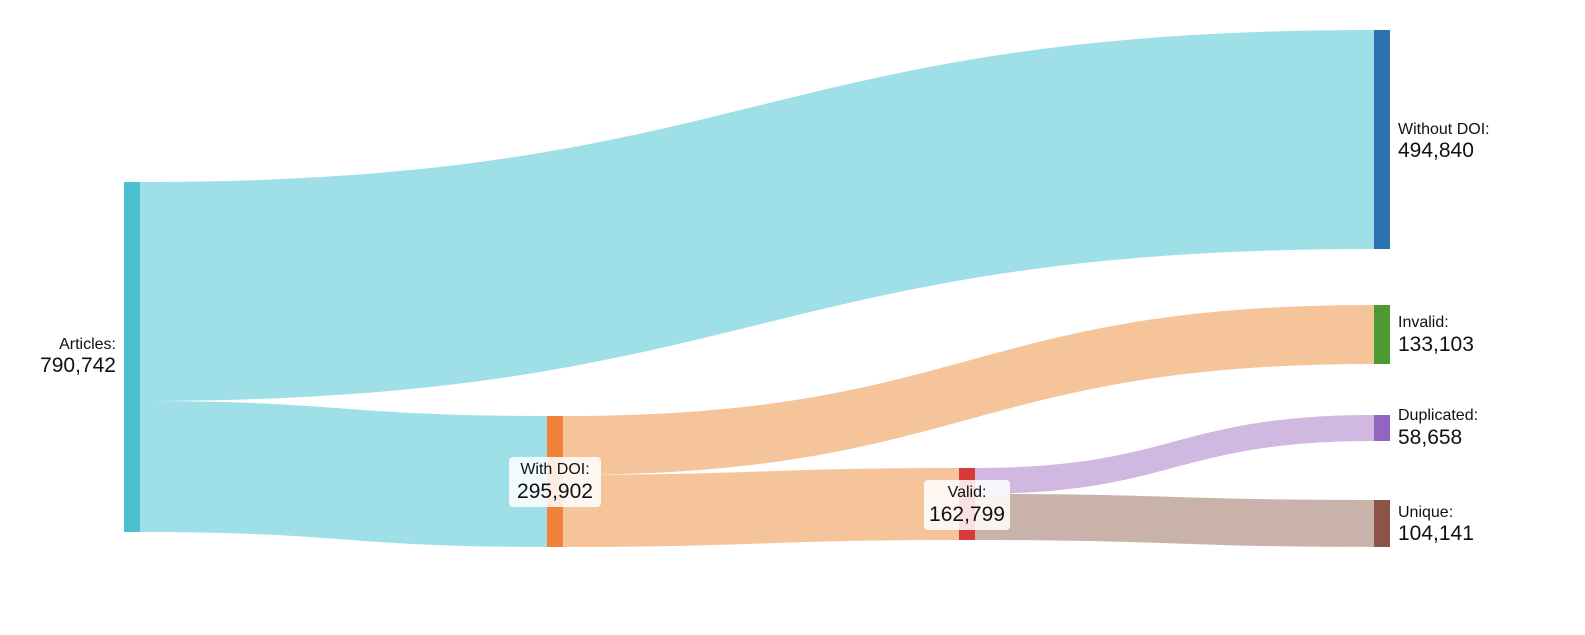  Describe the element at coordinates (1425, 512) in the screenshot. I see `node-name-unique: Unique:` at that location.